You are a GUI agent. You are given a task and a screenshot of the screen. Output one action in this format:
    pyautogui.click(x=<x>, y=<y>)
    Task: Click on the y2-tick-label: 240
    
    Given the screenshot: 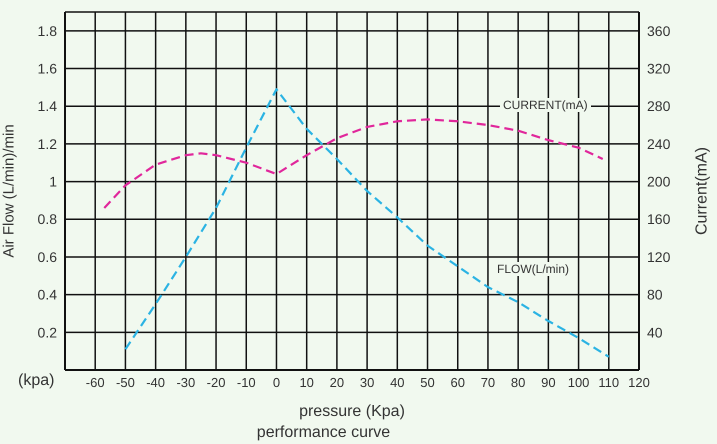 What is the action you would take?
    pyautogui.click(x=659, y=144)
    